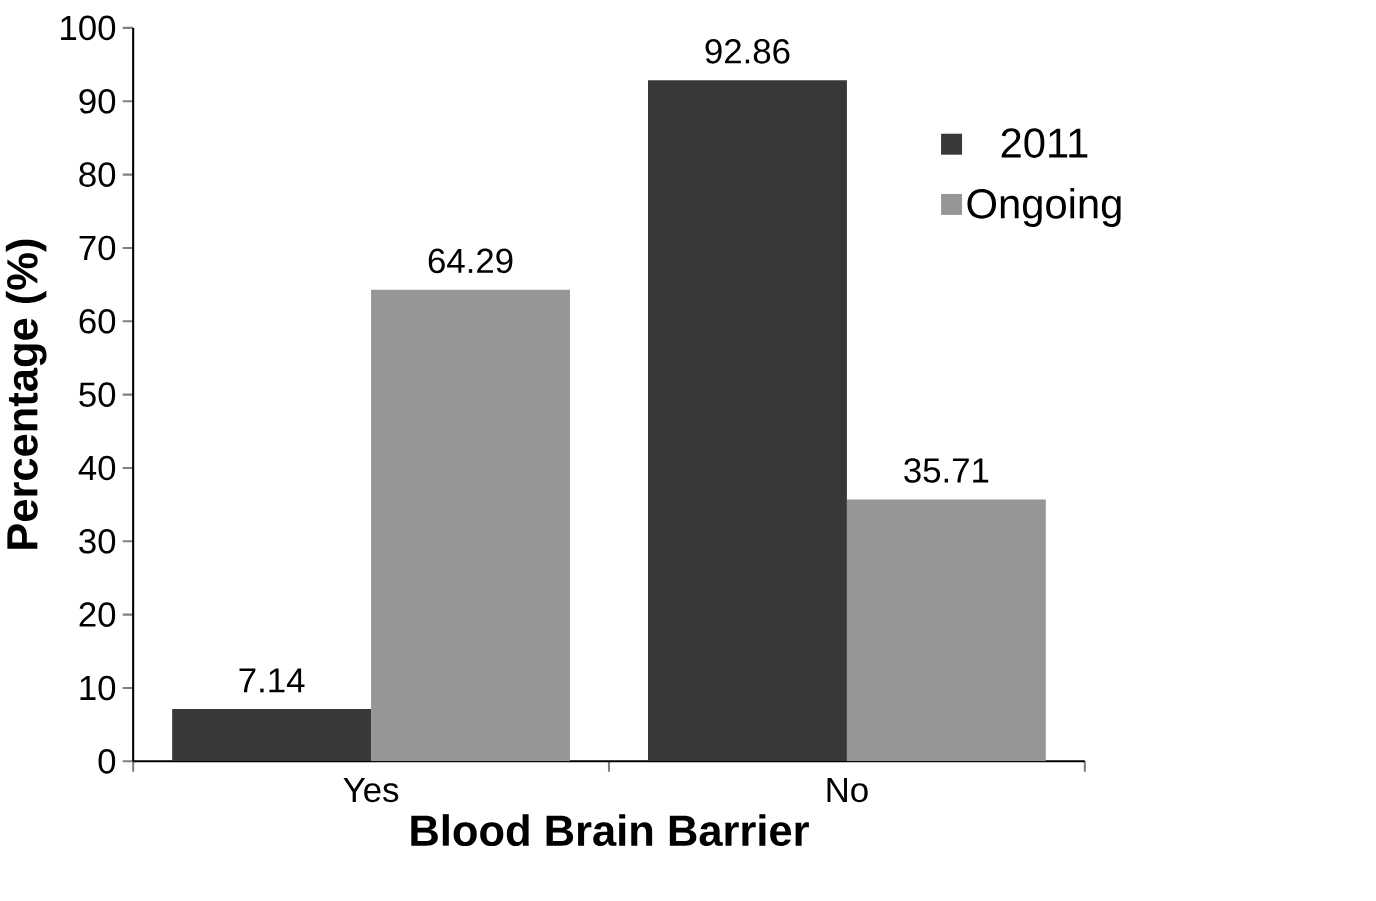 The width and height of the screenshot is (1376, 901). Describe the element at coordinates (97, 101) in the screenshot. I see `y-tick-label: 90` at that location.